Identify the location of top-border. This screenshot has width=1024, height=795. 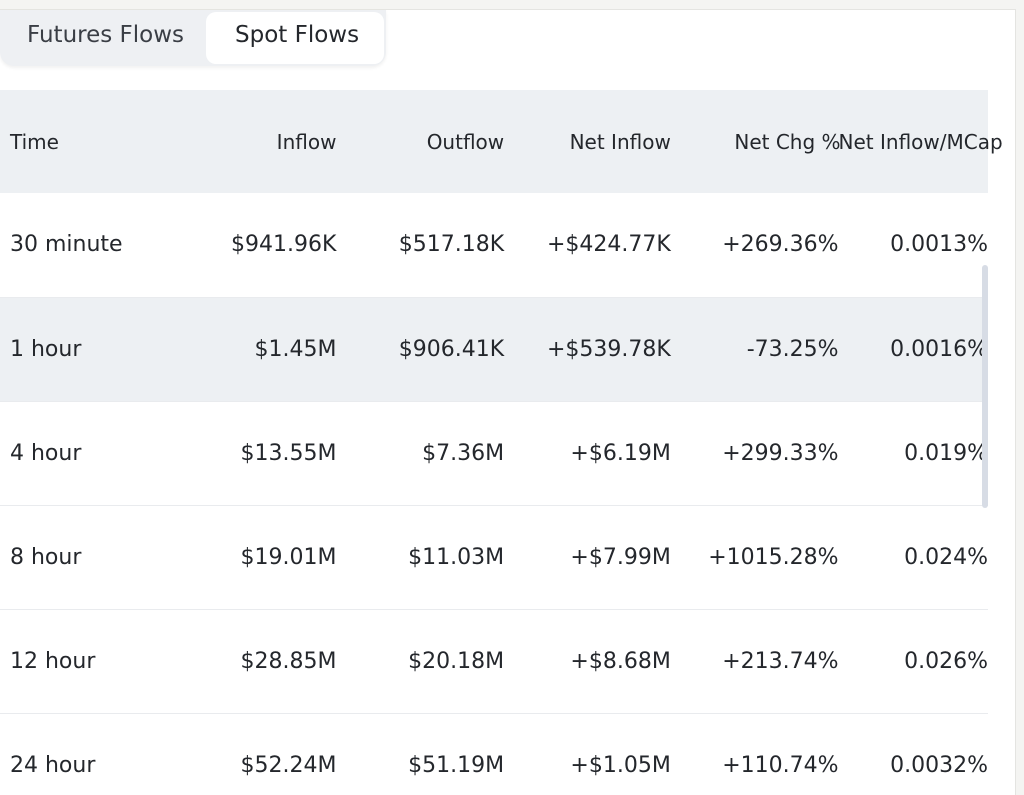
(512, 5).